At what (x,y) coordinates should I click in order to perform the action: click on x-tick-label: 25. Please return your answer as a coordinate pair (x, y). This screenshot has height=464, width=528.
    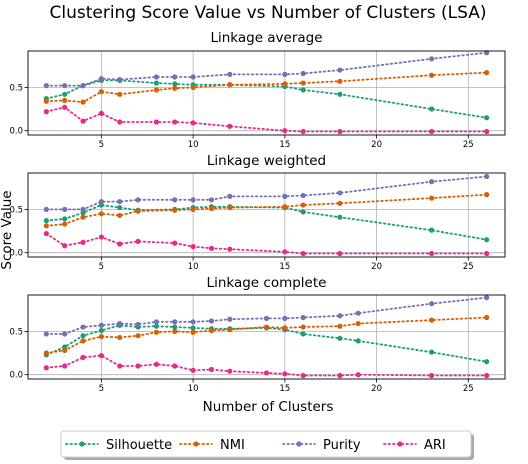
    Looking at the image, I should click on (468, 145).